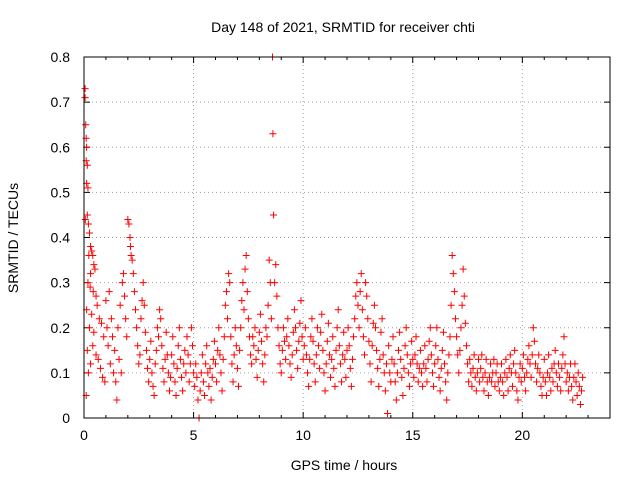  What do you see at coordinates (61, 238) in the screenshot?
I see `y-tick-label: 0.4` at bounding box center [61, 238].